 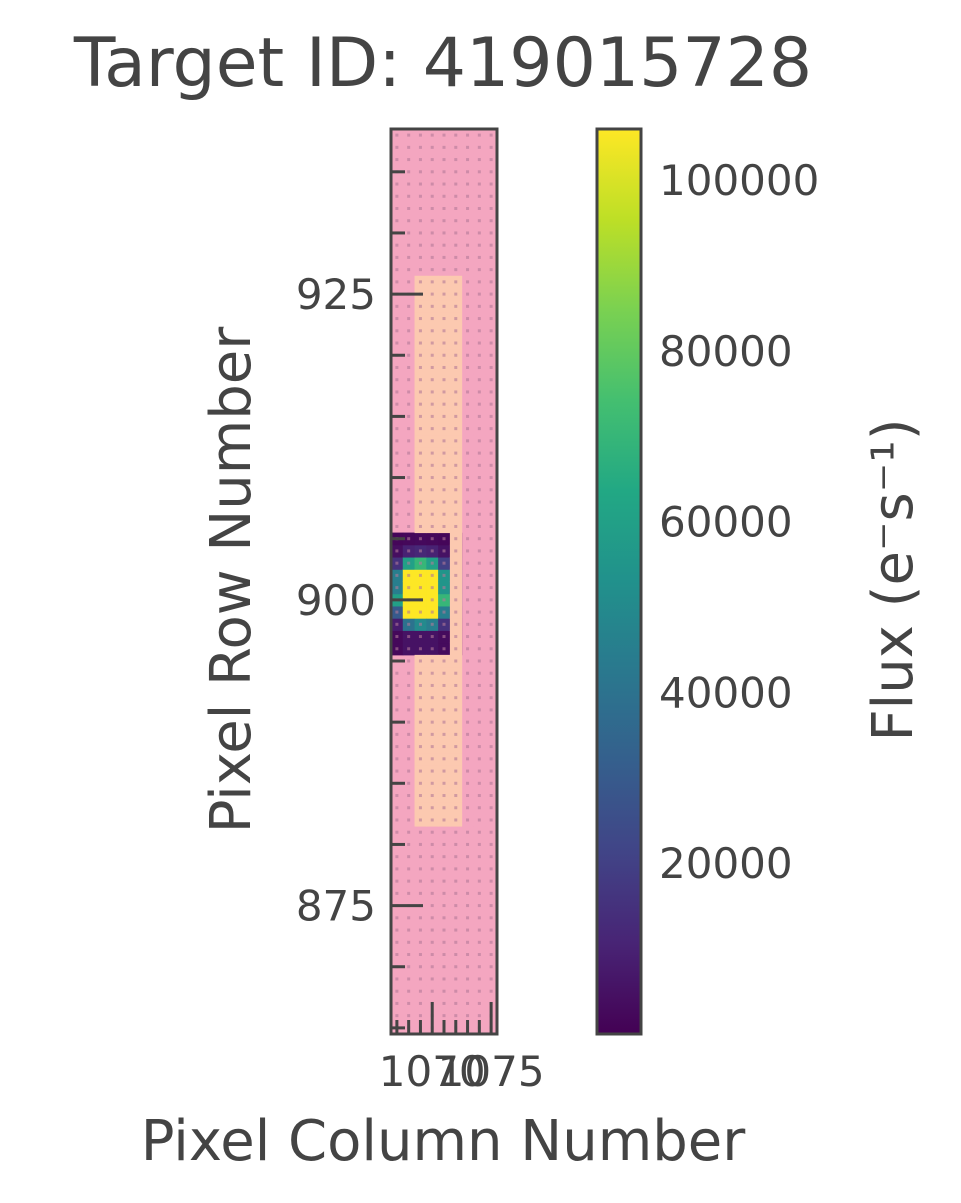 What do you see at coordinates (491, 1071) in the screenshot?
I see `x-tick-label: 1075` at bounding box center [491, 1071].